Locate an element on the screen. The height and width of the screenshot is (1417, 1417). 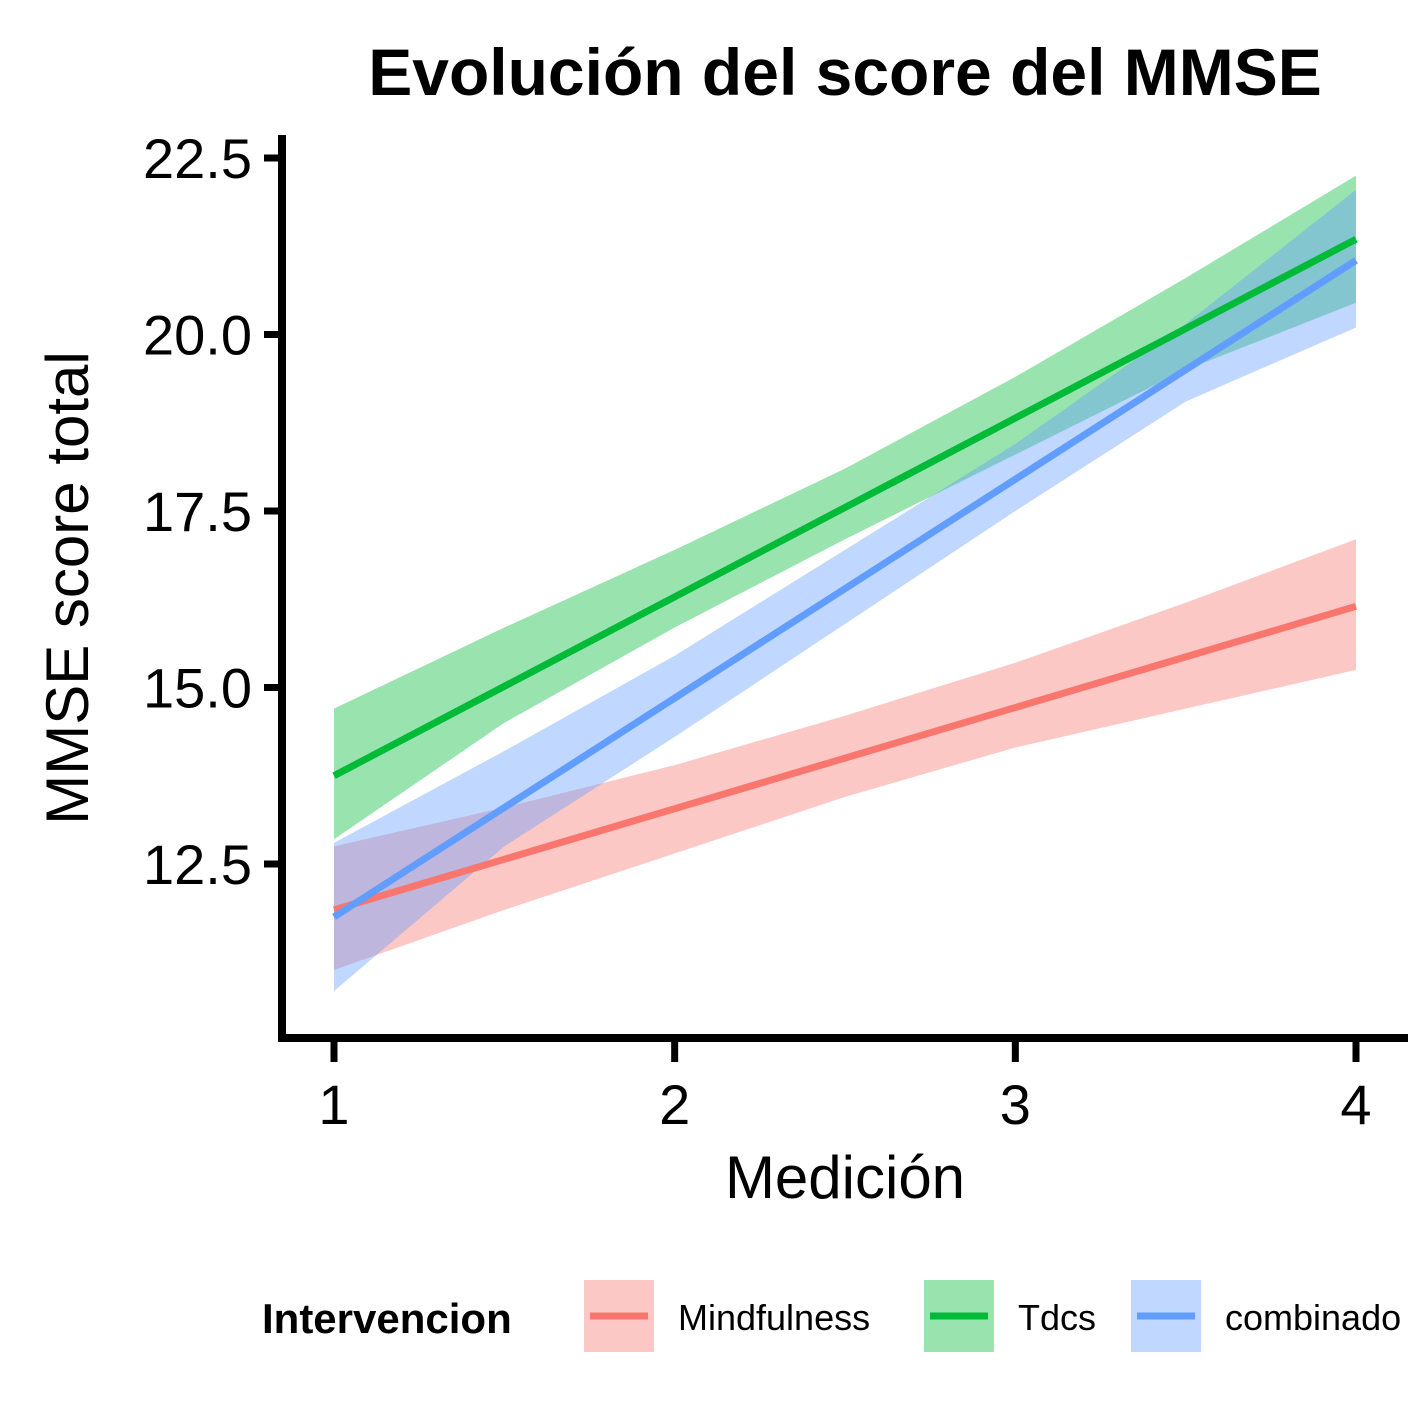
legend-item-combinado: combinado is located at coordinates (1266, 1316).